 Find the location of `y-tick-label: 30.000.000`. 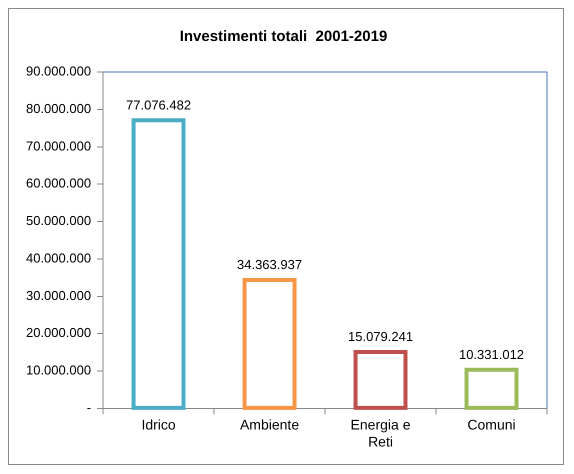

y-tick-label: 30.000.000 is located at coordinates (59, 295).